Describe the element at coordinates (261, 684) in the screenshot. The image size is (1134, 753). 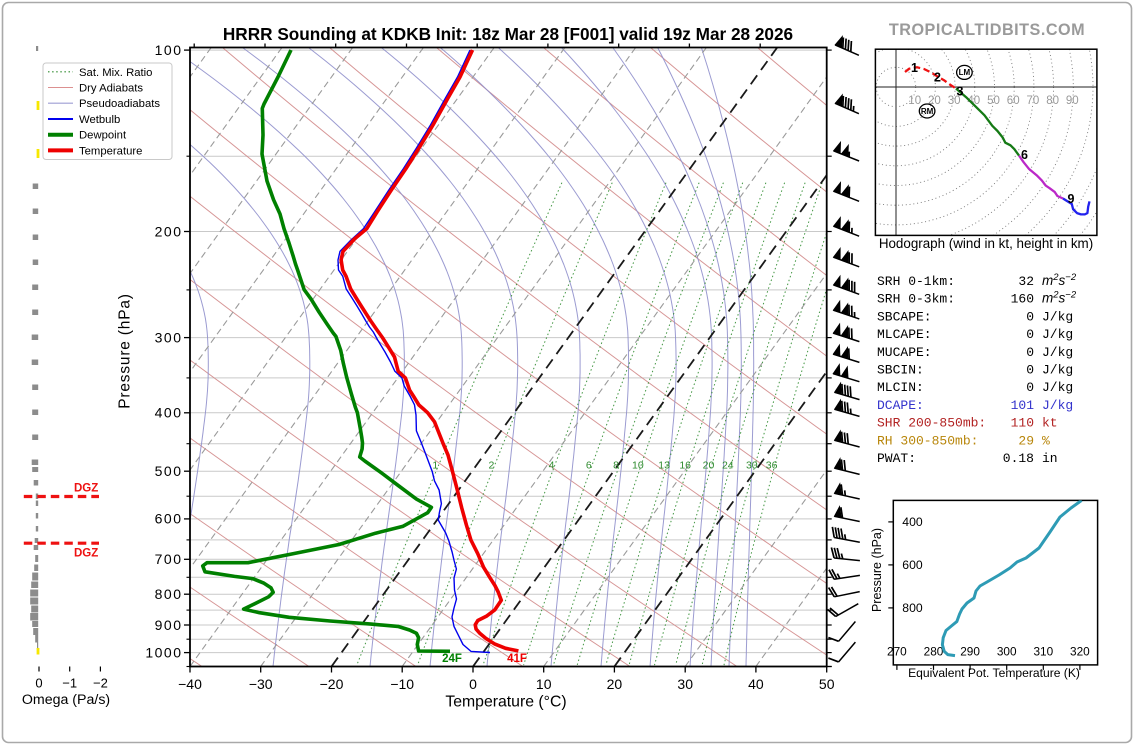
I see `svg-text: −30` at that location.